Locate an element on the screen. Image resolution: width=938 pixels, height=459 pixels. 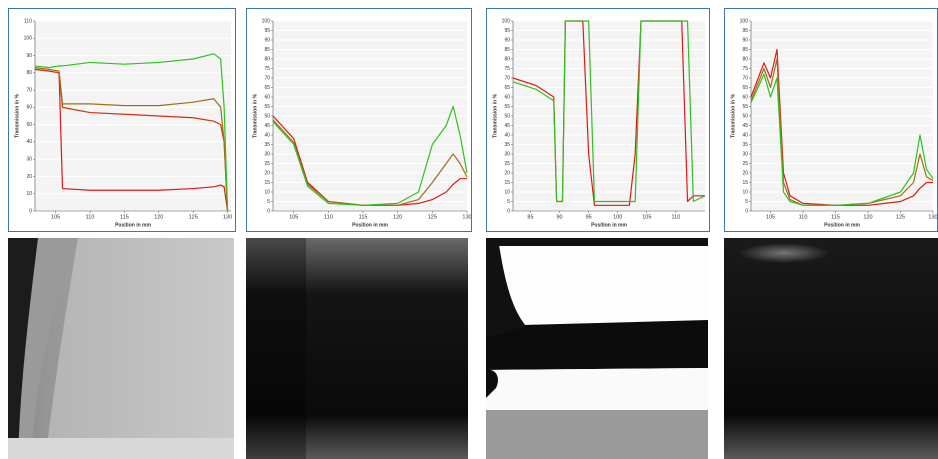
plot-area is located at coordinates (133, 116).